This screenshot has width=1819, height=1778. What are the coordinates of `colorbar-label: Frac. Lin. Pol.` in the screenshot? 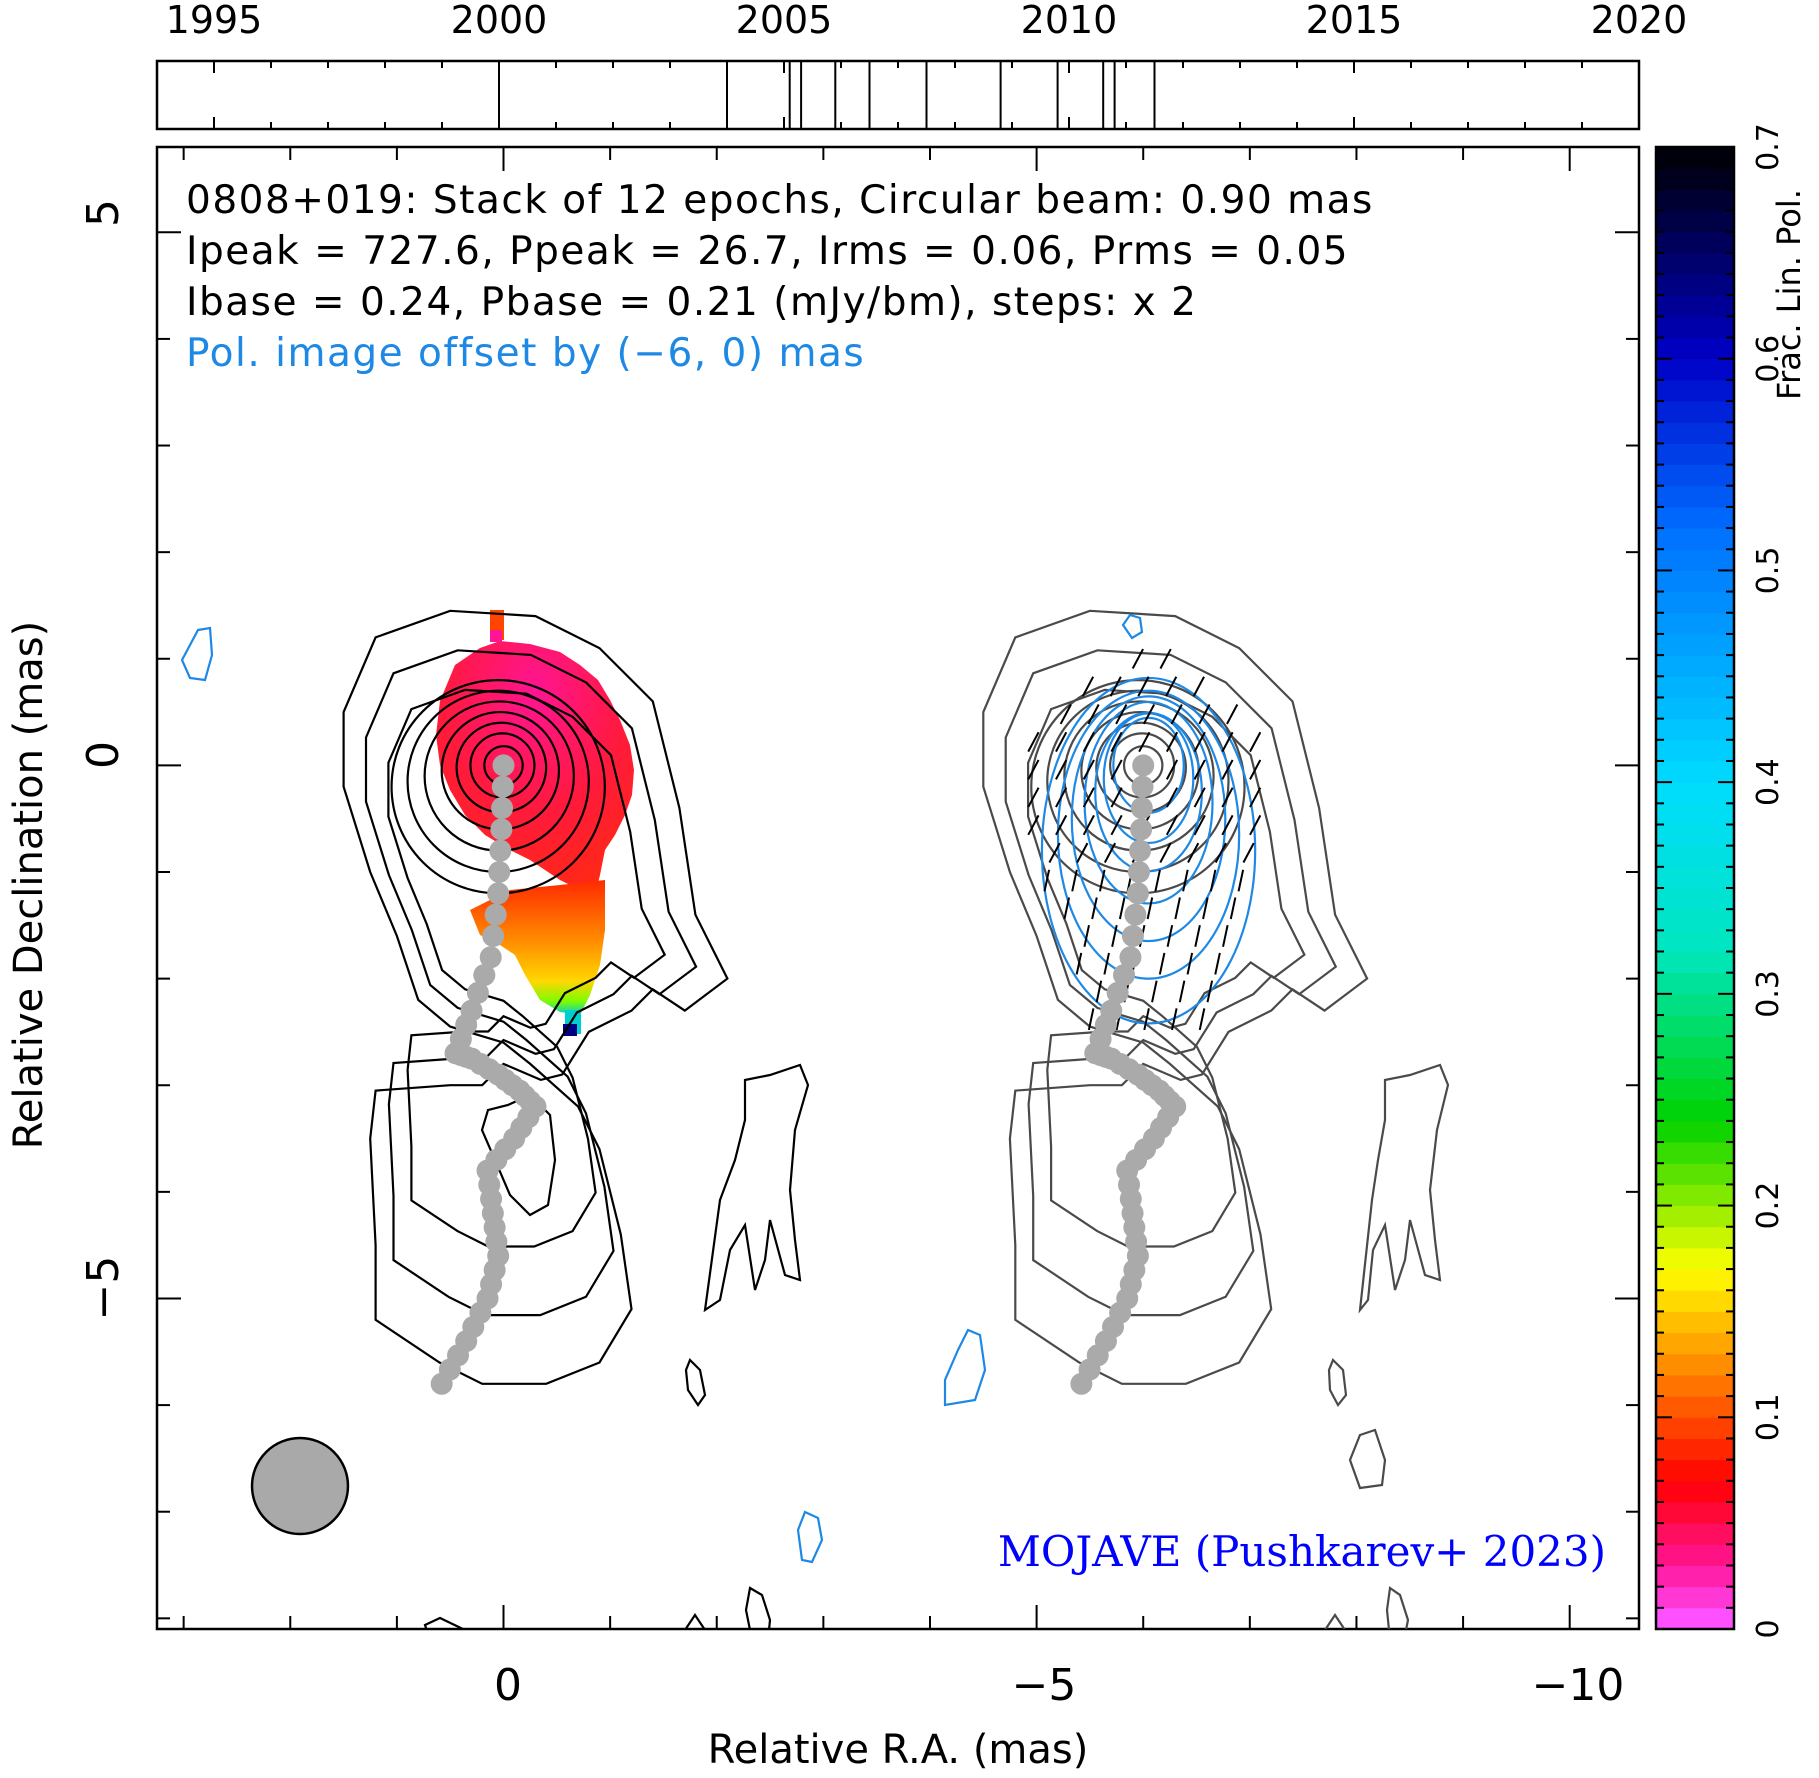 It's located at (1789, 294).